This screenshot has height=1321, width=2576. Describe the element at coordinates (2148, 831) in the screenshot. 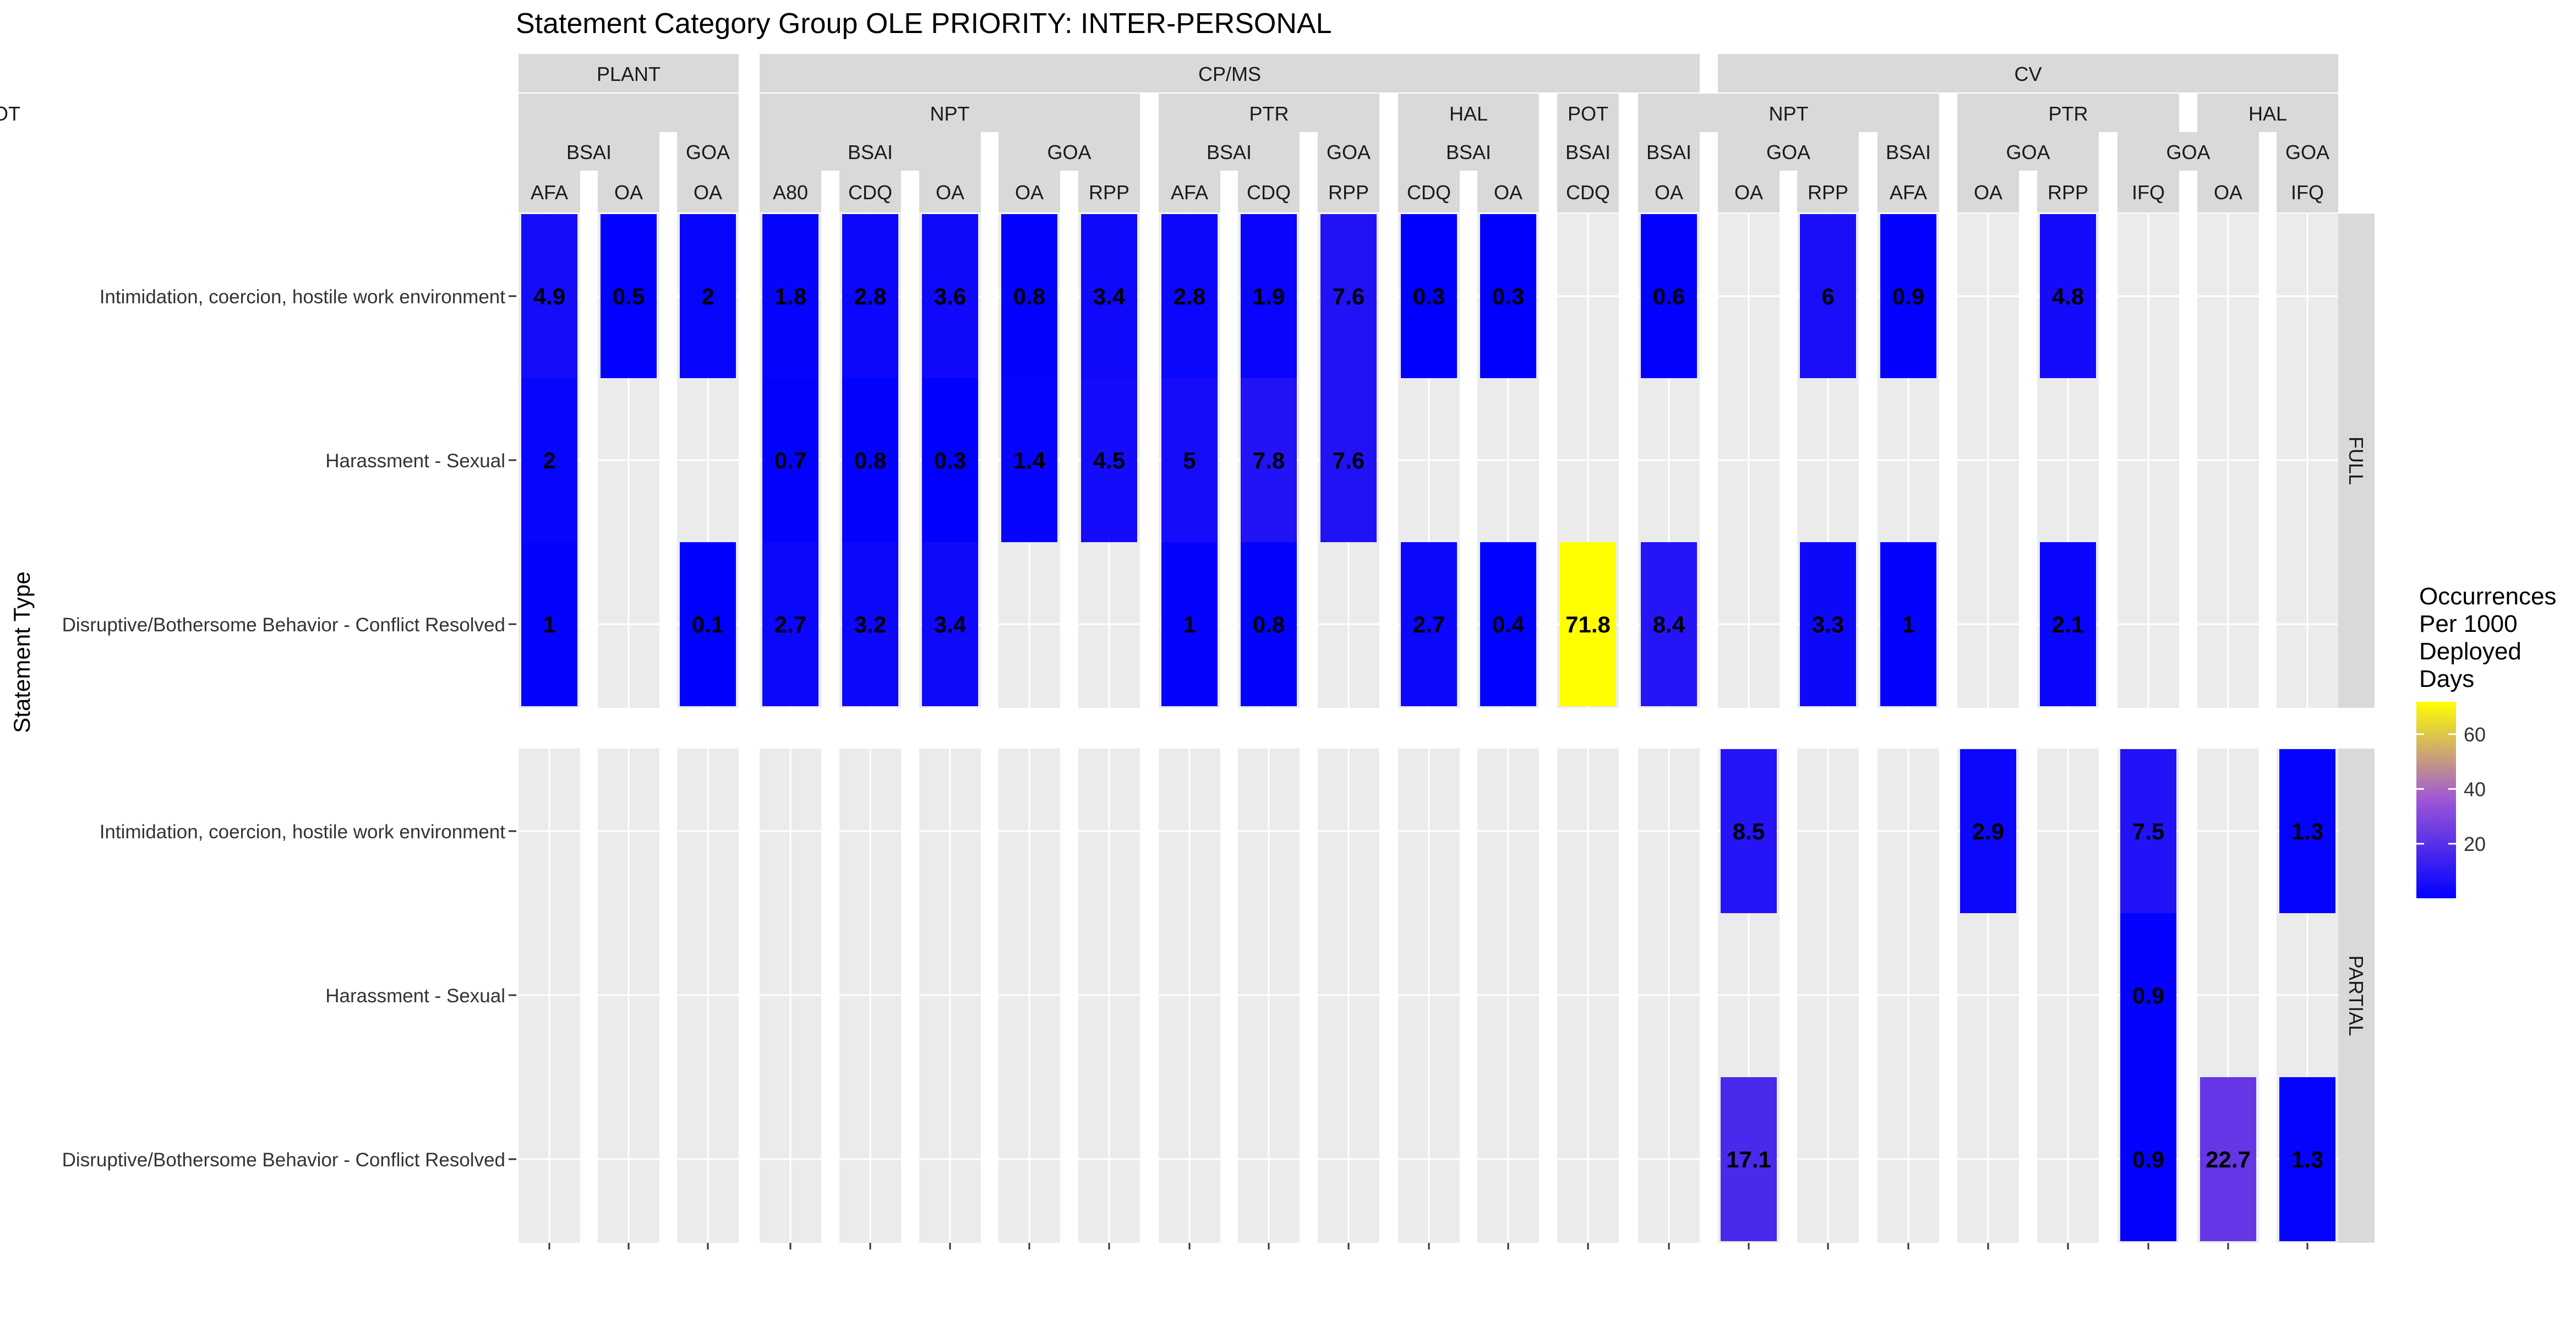

I see `cell-value-label: 7.5` at that location.